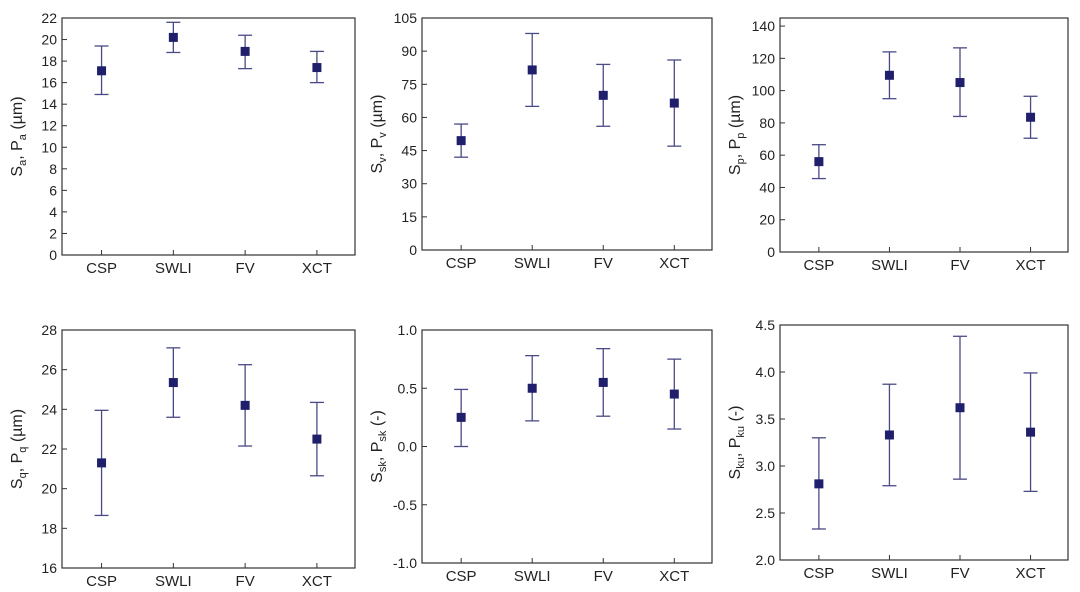  I want to click on y-tick-label: 120, so click(764, 58).